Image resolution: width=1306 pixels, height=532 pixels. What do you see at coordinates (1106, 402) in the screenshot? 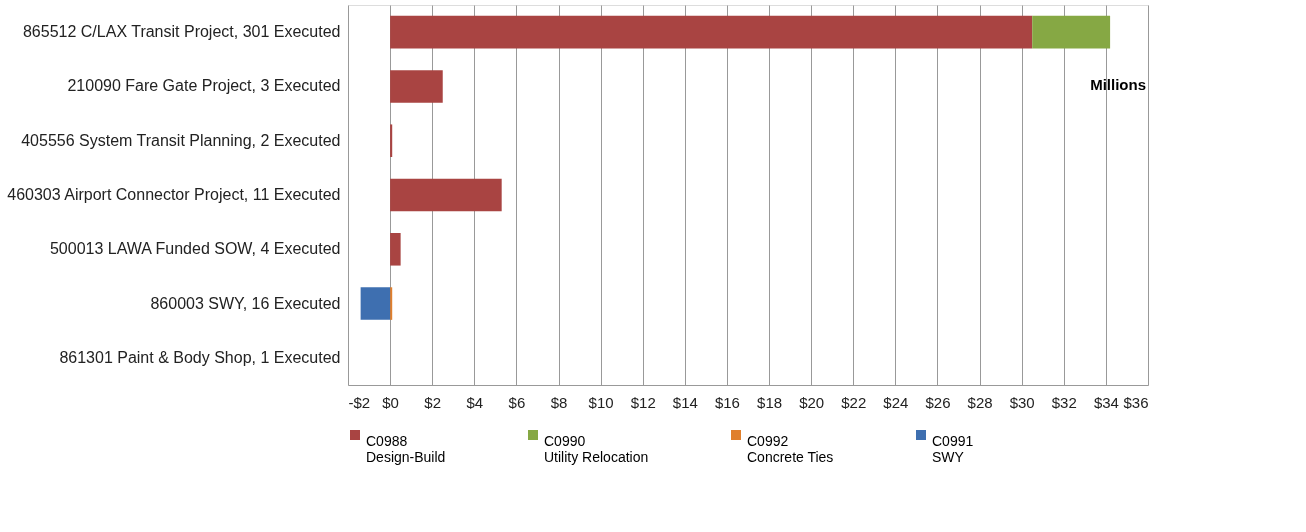
I see `x-tick-label: $34` at bounding box center [1106, 402].